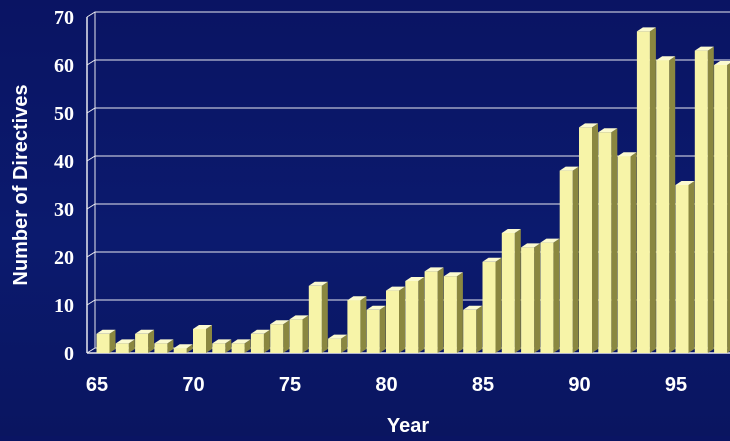 This screenshot has width=730, height=441. I want to click on x-tick-label: 85, so click(483, 385).